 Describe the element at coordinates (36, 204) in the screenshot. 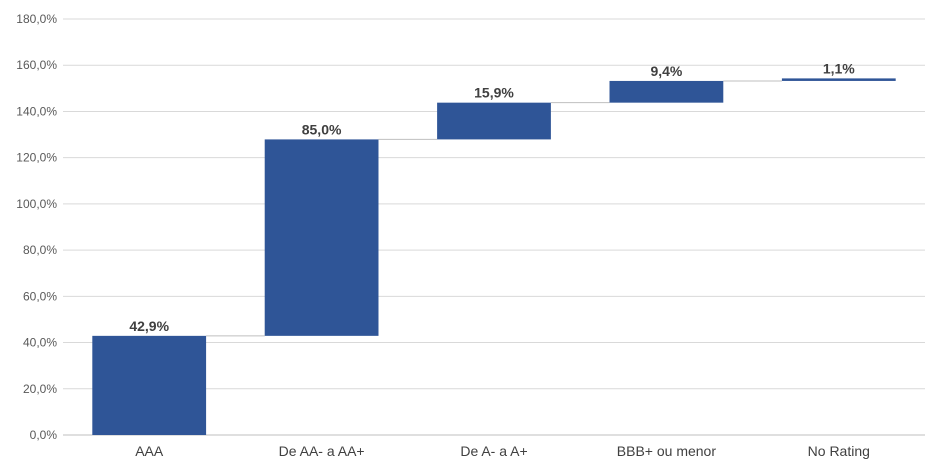

I see `y-tick-label: 100,0%` at that location.